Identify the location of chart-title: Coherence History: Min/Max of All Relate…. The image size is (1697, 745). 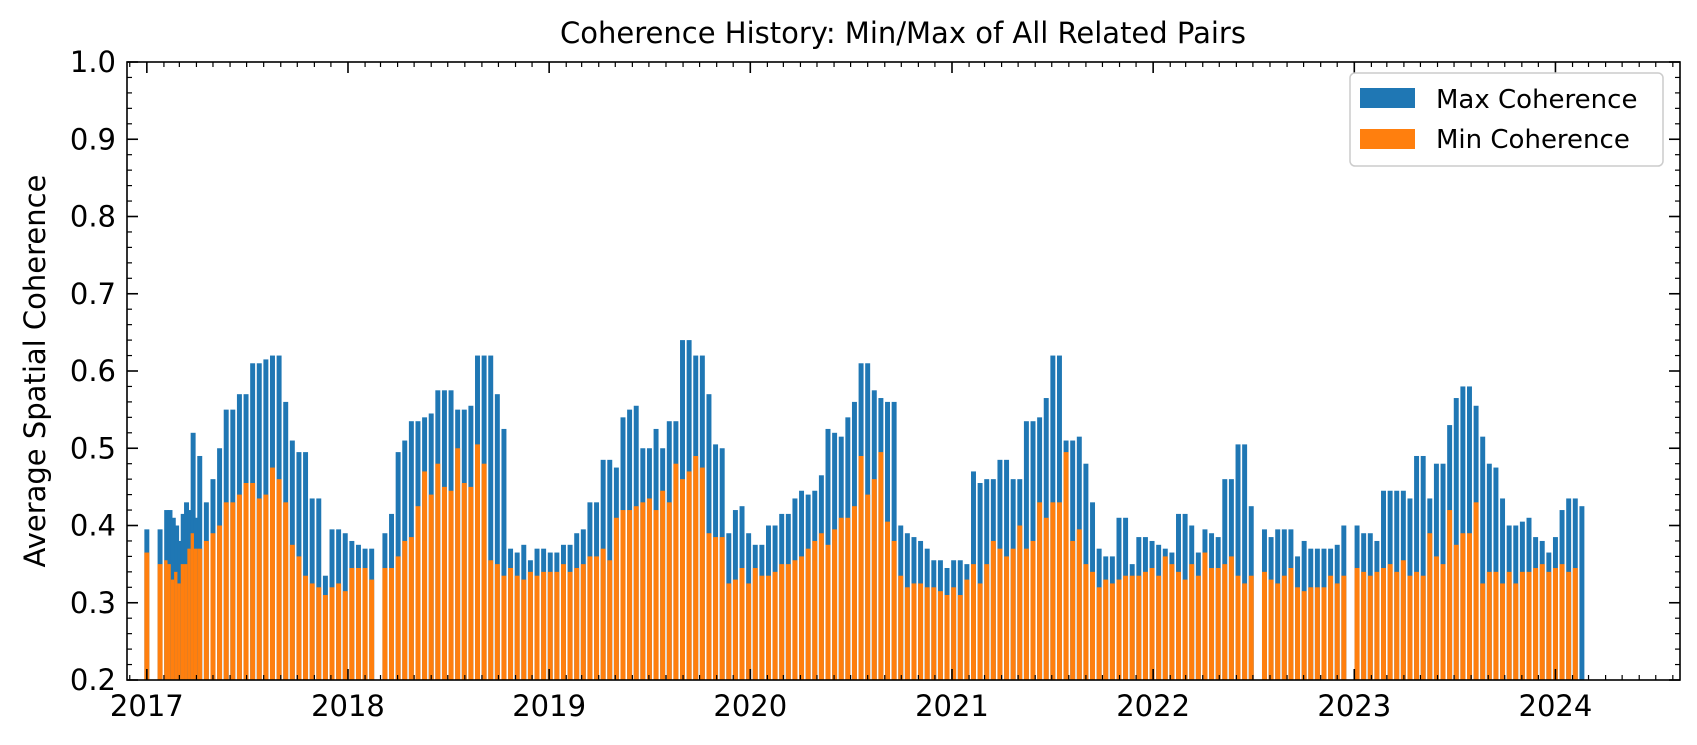
(903, 33).